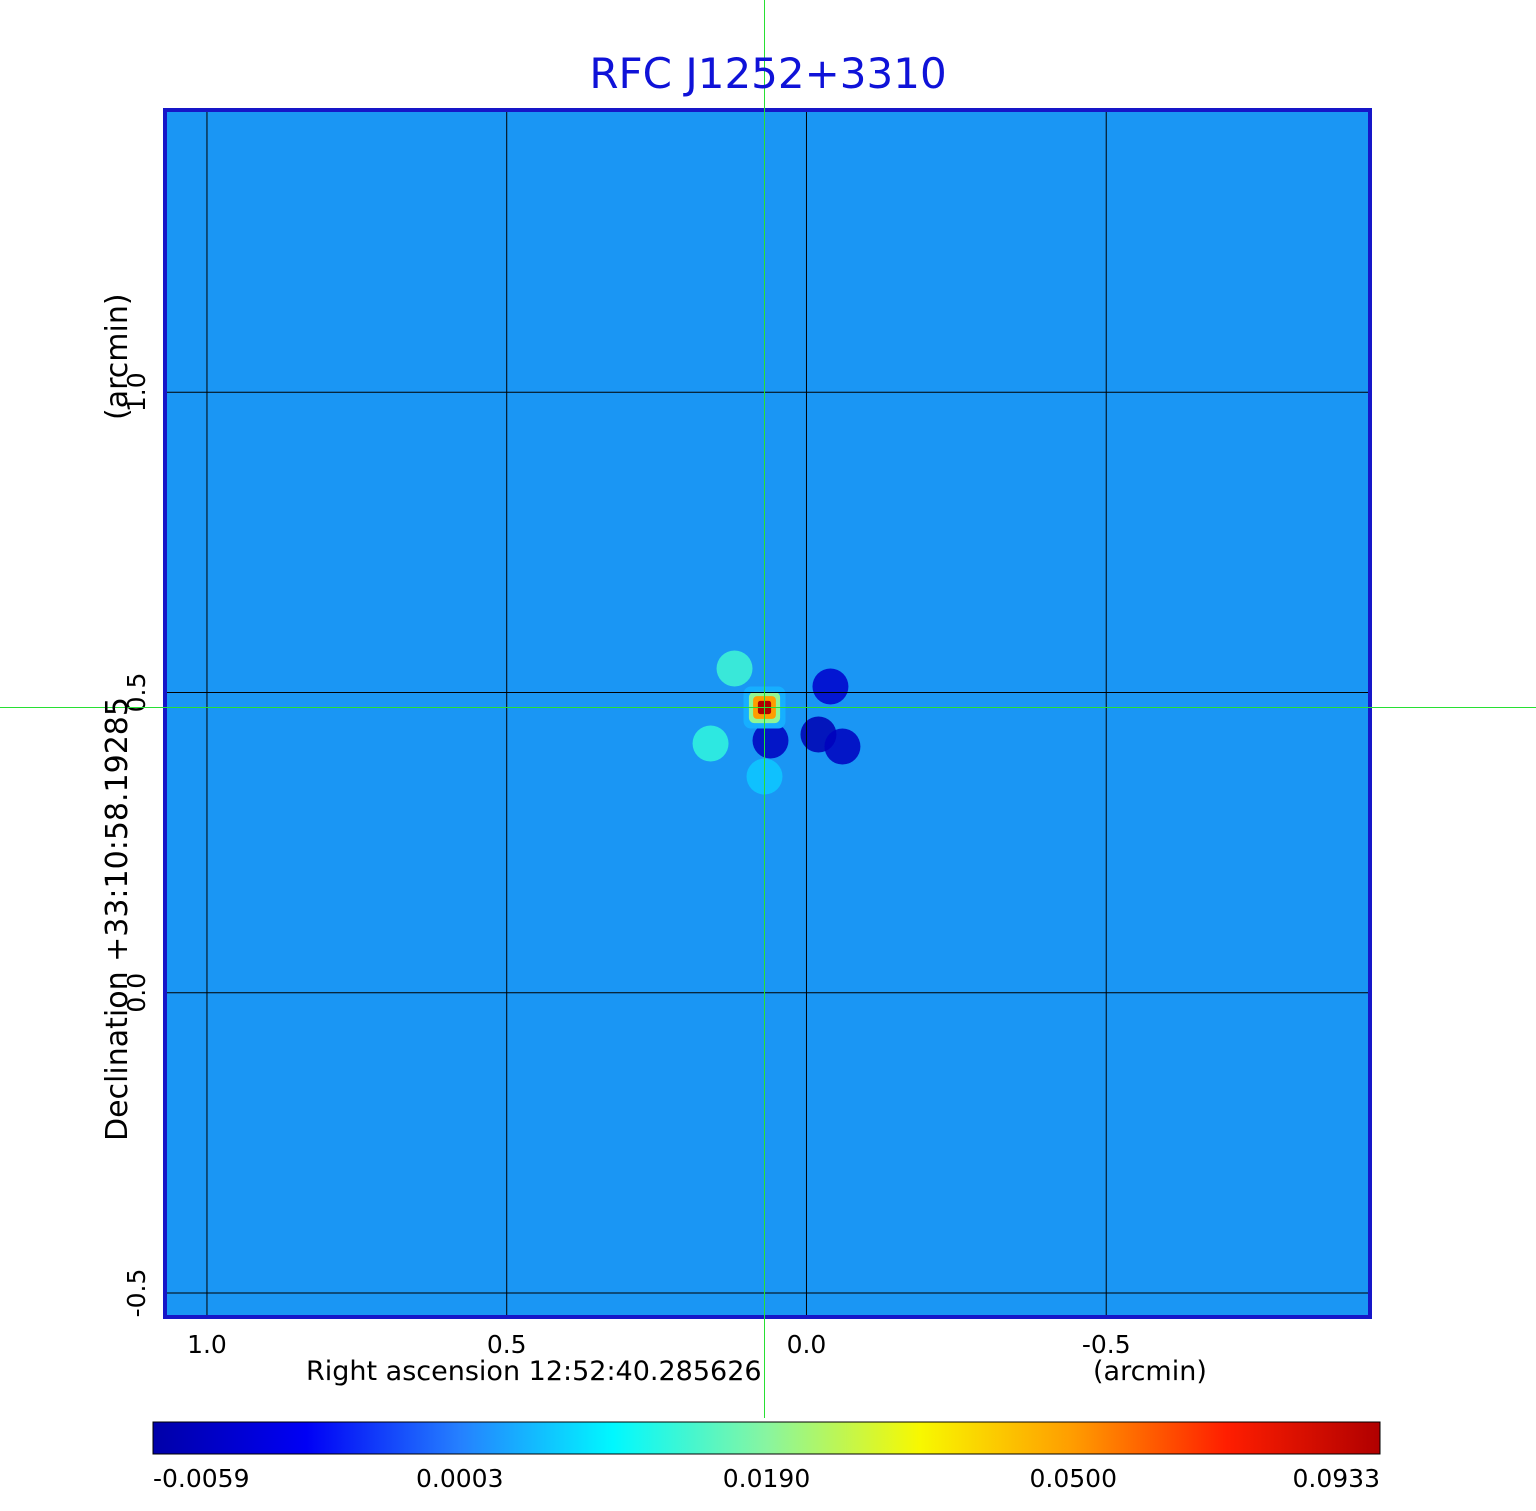  What do you see at coordinates (136, 1293) in the screenshot?
I see `y-tick-label: -0.5` at bounding box center [136, 1293].